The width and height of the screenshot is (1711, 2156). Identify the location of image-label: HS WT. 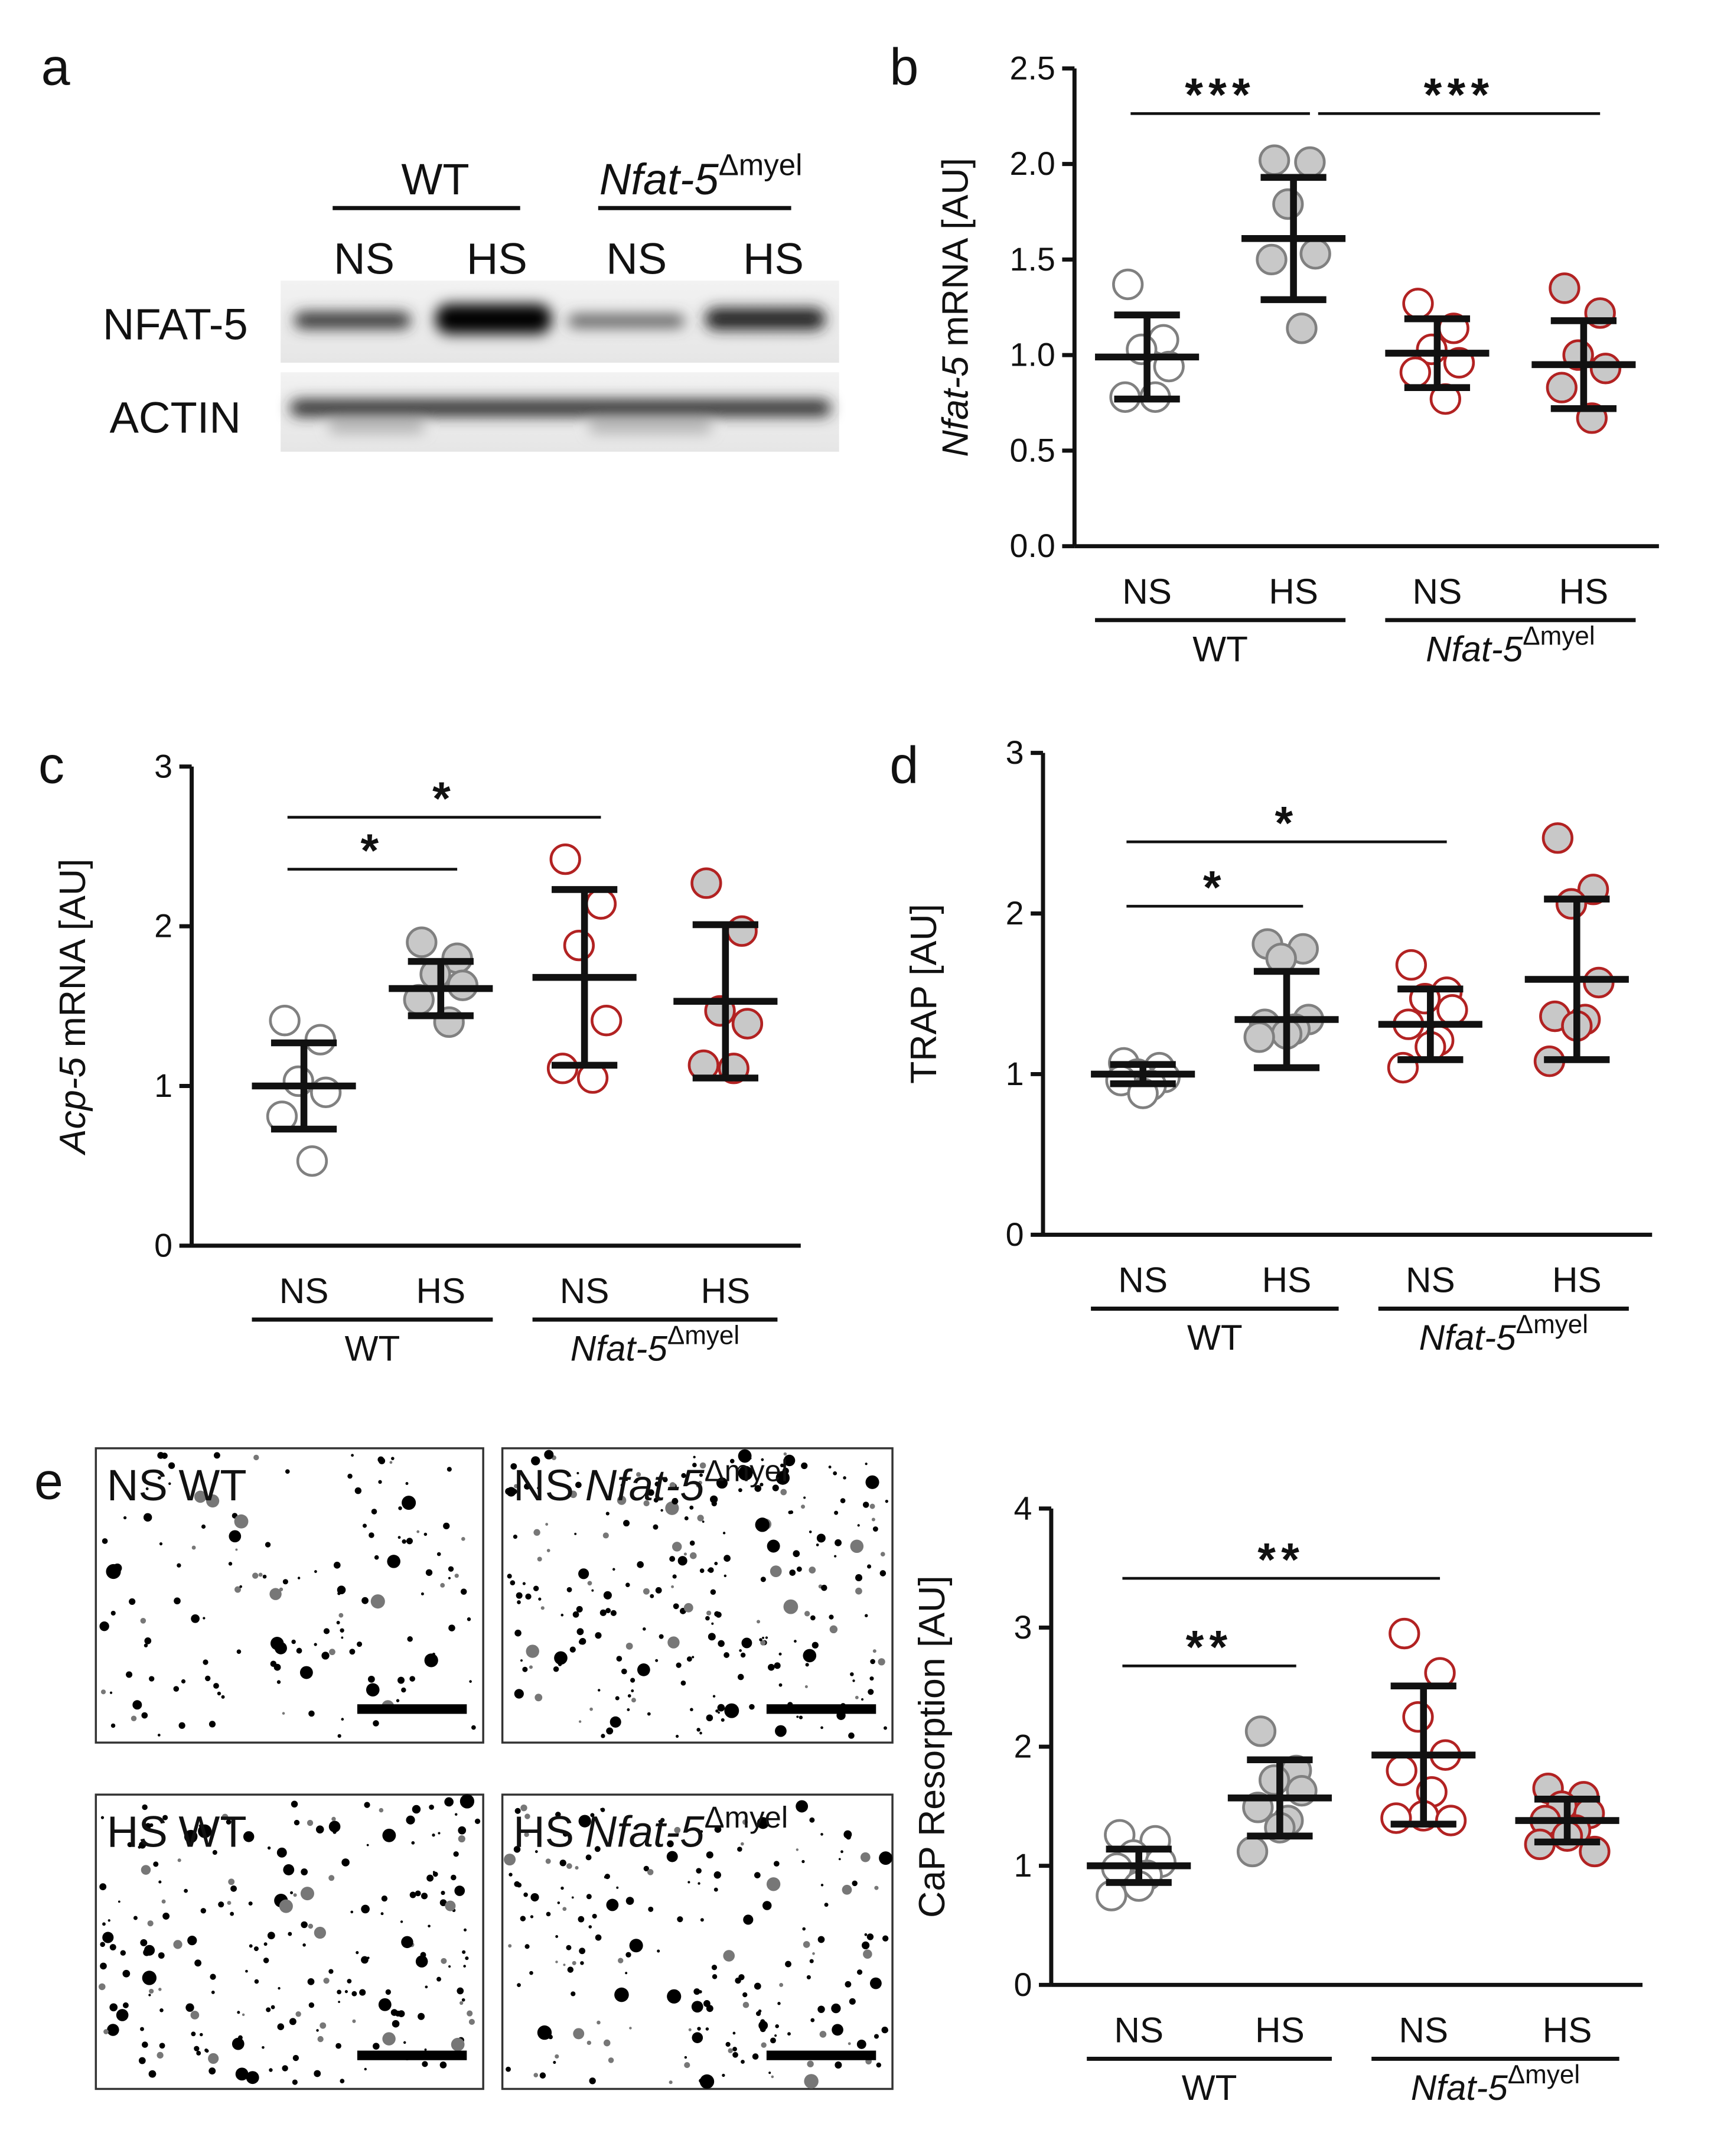
(177, 1831).